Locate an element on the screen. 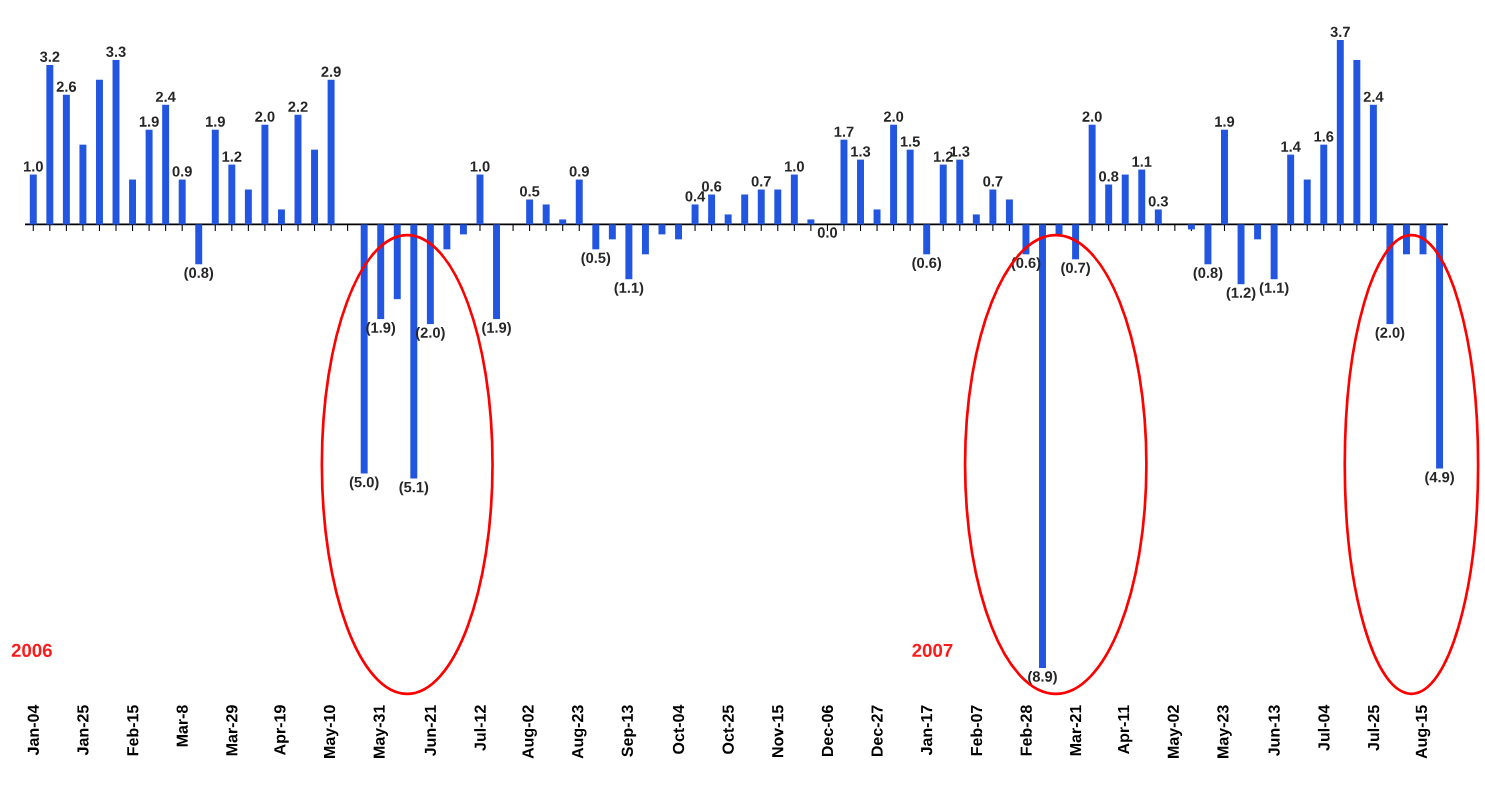 Image resolution: width=1485 pixels, height=785 pixels. x-tick-label: Apr-19 is located at coordinates (281, 730).